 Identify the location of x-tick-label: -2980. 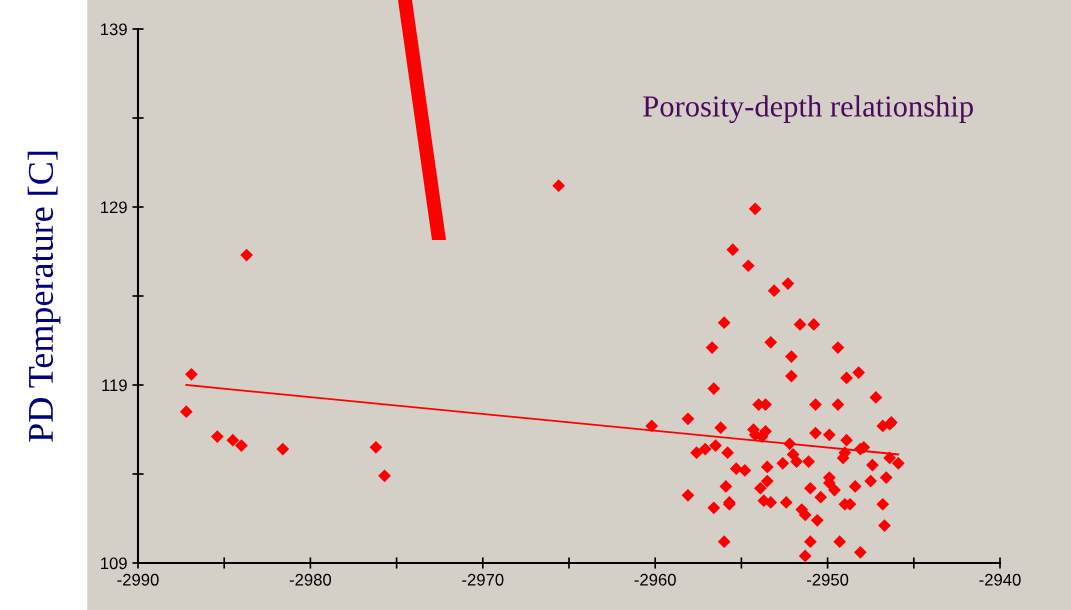
(310, 579).